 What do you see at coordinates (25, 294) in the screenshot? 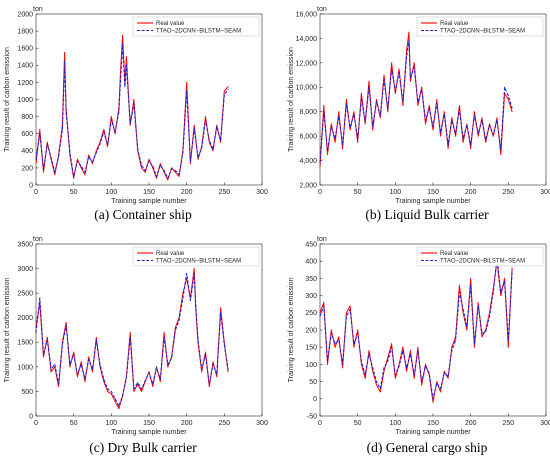
I see `y-tick-label: 2500` at bounding box center [25, 294].